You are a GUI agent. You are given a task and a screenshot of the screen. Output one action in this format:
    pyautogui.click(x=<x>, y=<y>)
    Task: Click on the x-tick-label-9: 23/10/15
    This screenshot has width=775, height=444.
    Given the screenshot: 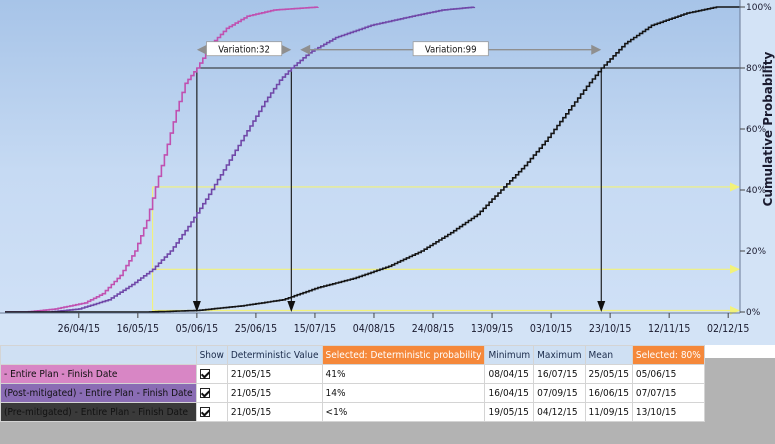 What is the action you would take?
    pyautogui.click(x=610, y=329)
    